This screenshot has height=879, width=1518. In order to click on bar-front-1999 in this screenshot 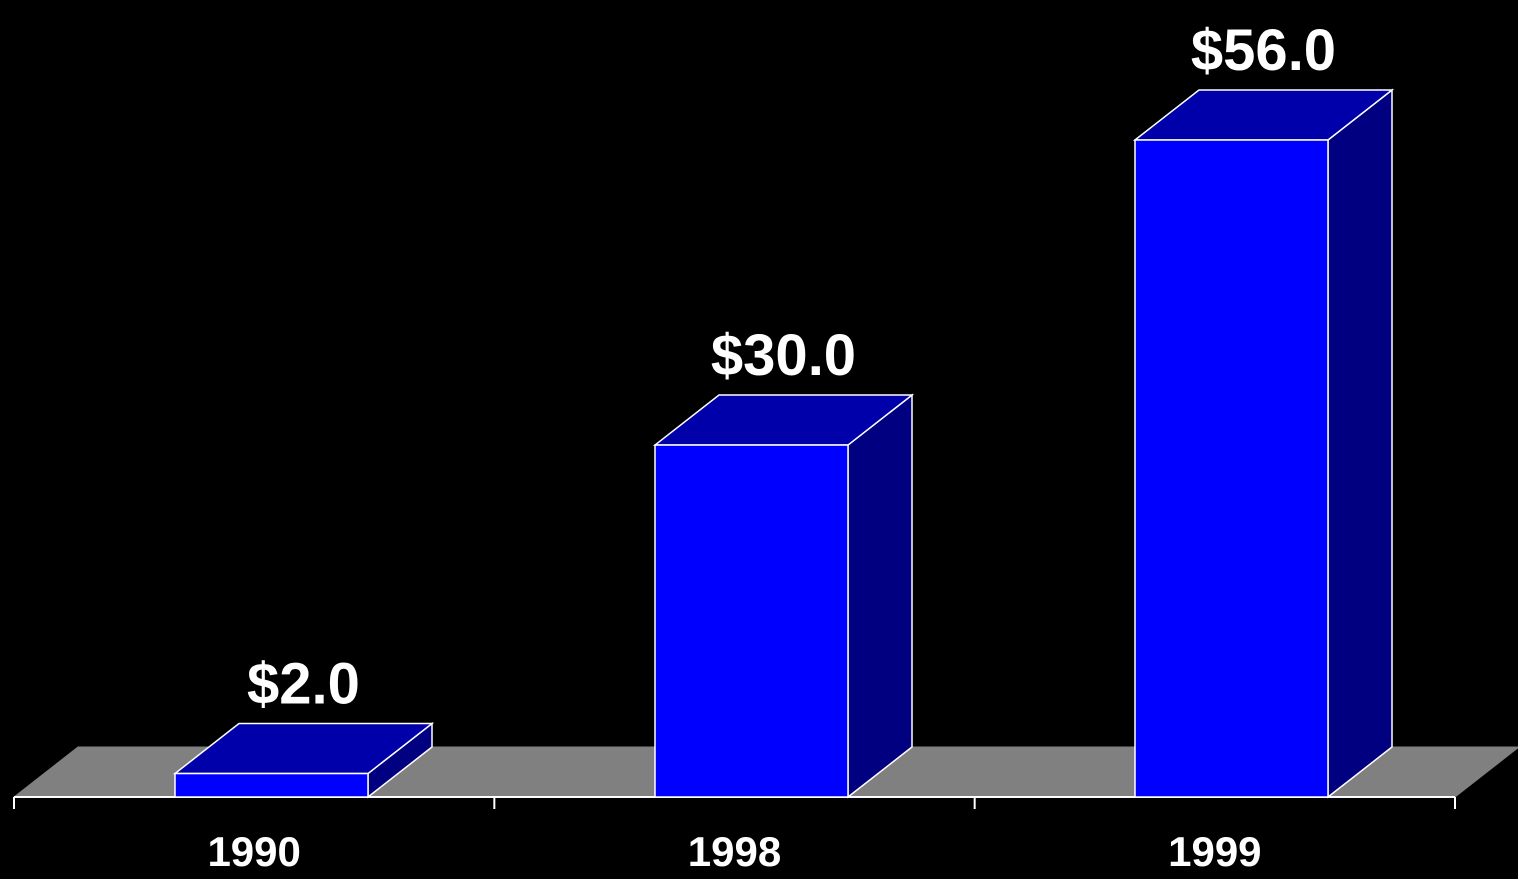, I will do `click(1231, 468)`.